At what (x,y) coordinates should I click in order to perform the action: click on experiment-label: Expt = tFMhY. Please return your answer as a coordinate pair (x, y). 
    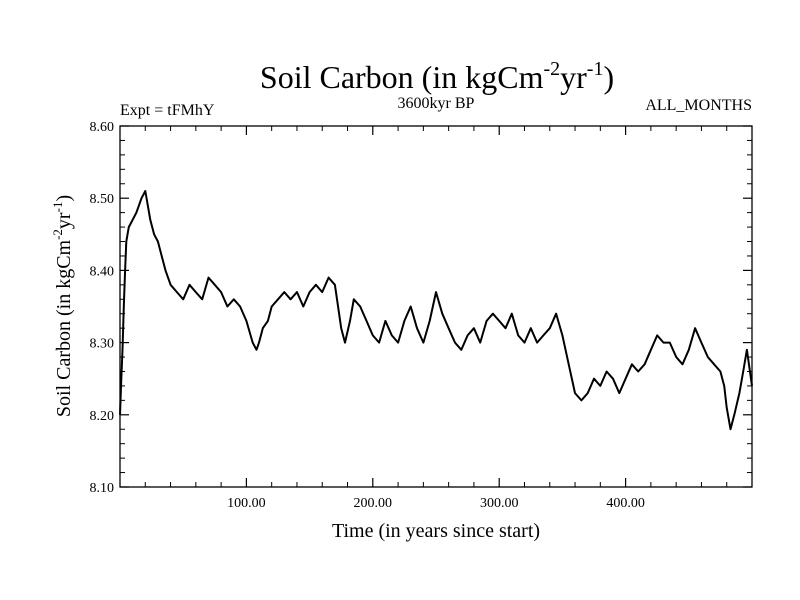
    Looking at the image, I should click on (167, 110).